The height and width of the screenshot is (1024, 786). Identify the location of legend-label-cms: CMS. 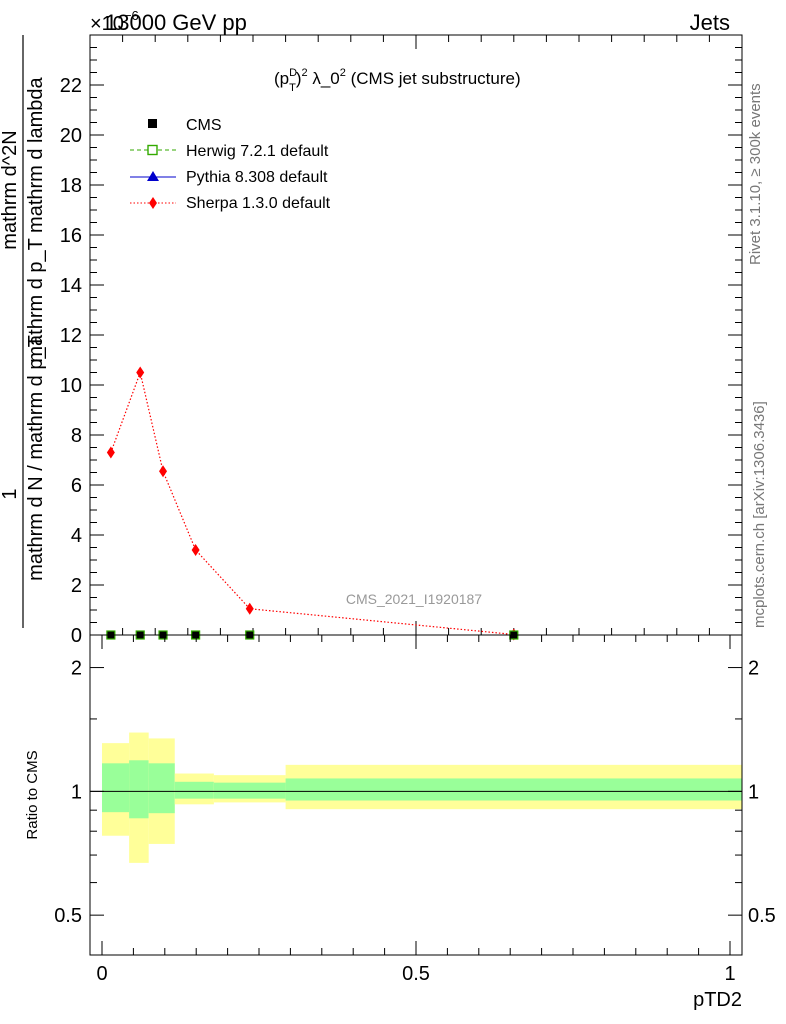
(204, 125).